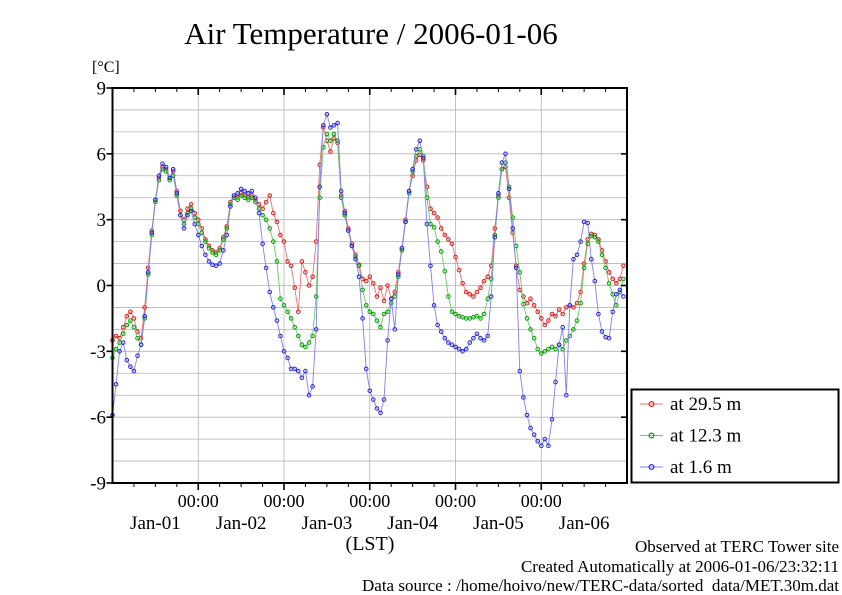 The height and width of the screenshot is (595, 842). What do you see at coordinates (705, 404) in the screenshot?
I see `legend-label-29.5m: at 29.5 m` at bounding box center [705, 404].